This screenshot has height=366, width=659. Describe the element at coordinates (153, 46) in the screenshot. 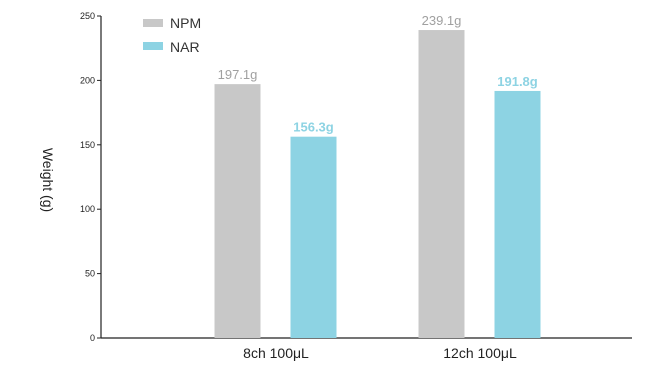

I see `legend-swatch-nar` at that location.